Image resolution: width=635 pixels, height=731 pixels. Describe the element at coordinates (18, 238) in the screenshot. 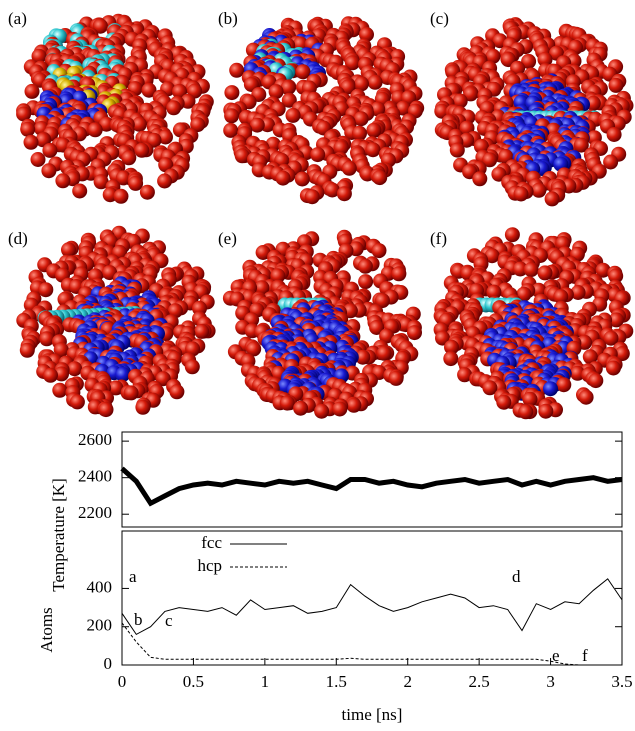

I see `panel-label: (d)` at that location.